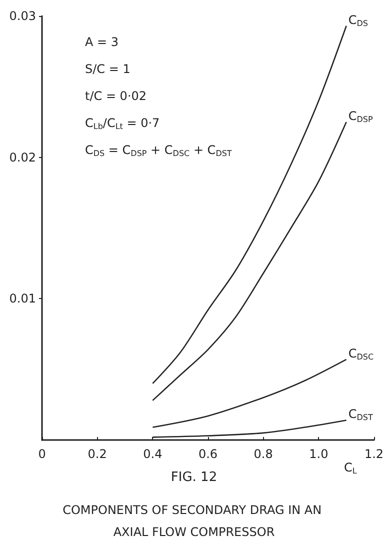 Image resolution: width=388 pixels, height=557 pixels. What do you see at coordinates (22, 157) in the screenshot?
I see `y-tick-label: 0.02` at bounding box center [22, 157].